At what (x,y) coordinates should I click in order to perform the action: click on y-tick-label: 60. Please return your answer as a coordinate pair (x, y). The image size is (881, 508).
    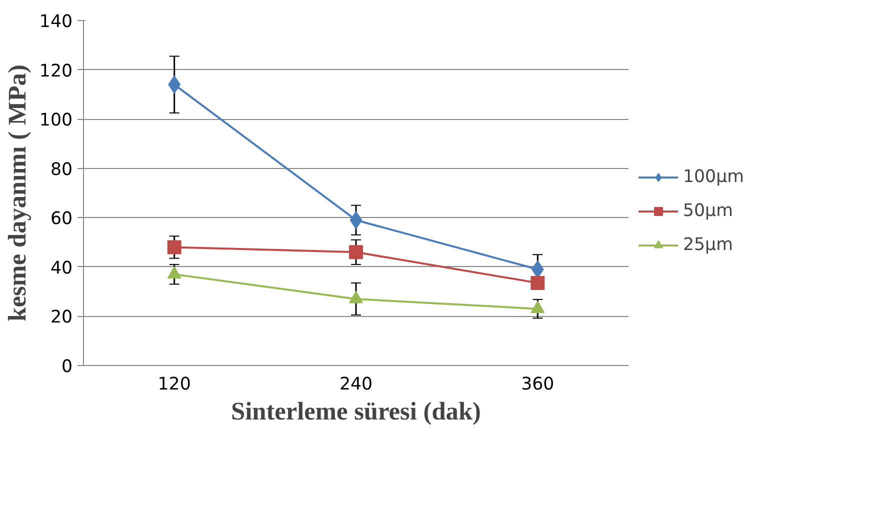
    Looking at the image, I should click on (61, 219).